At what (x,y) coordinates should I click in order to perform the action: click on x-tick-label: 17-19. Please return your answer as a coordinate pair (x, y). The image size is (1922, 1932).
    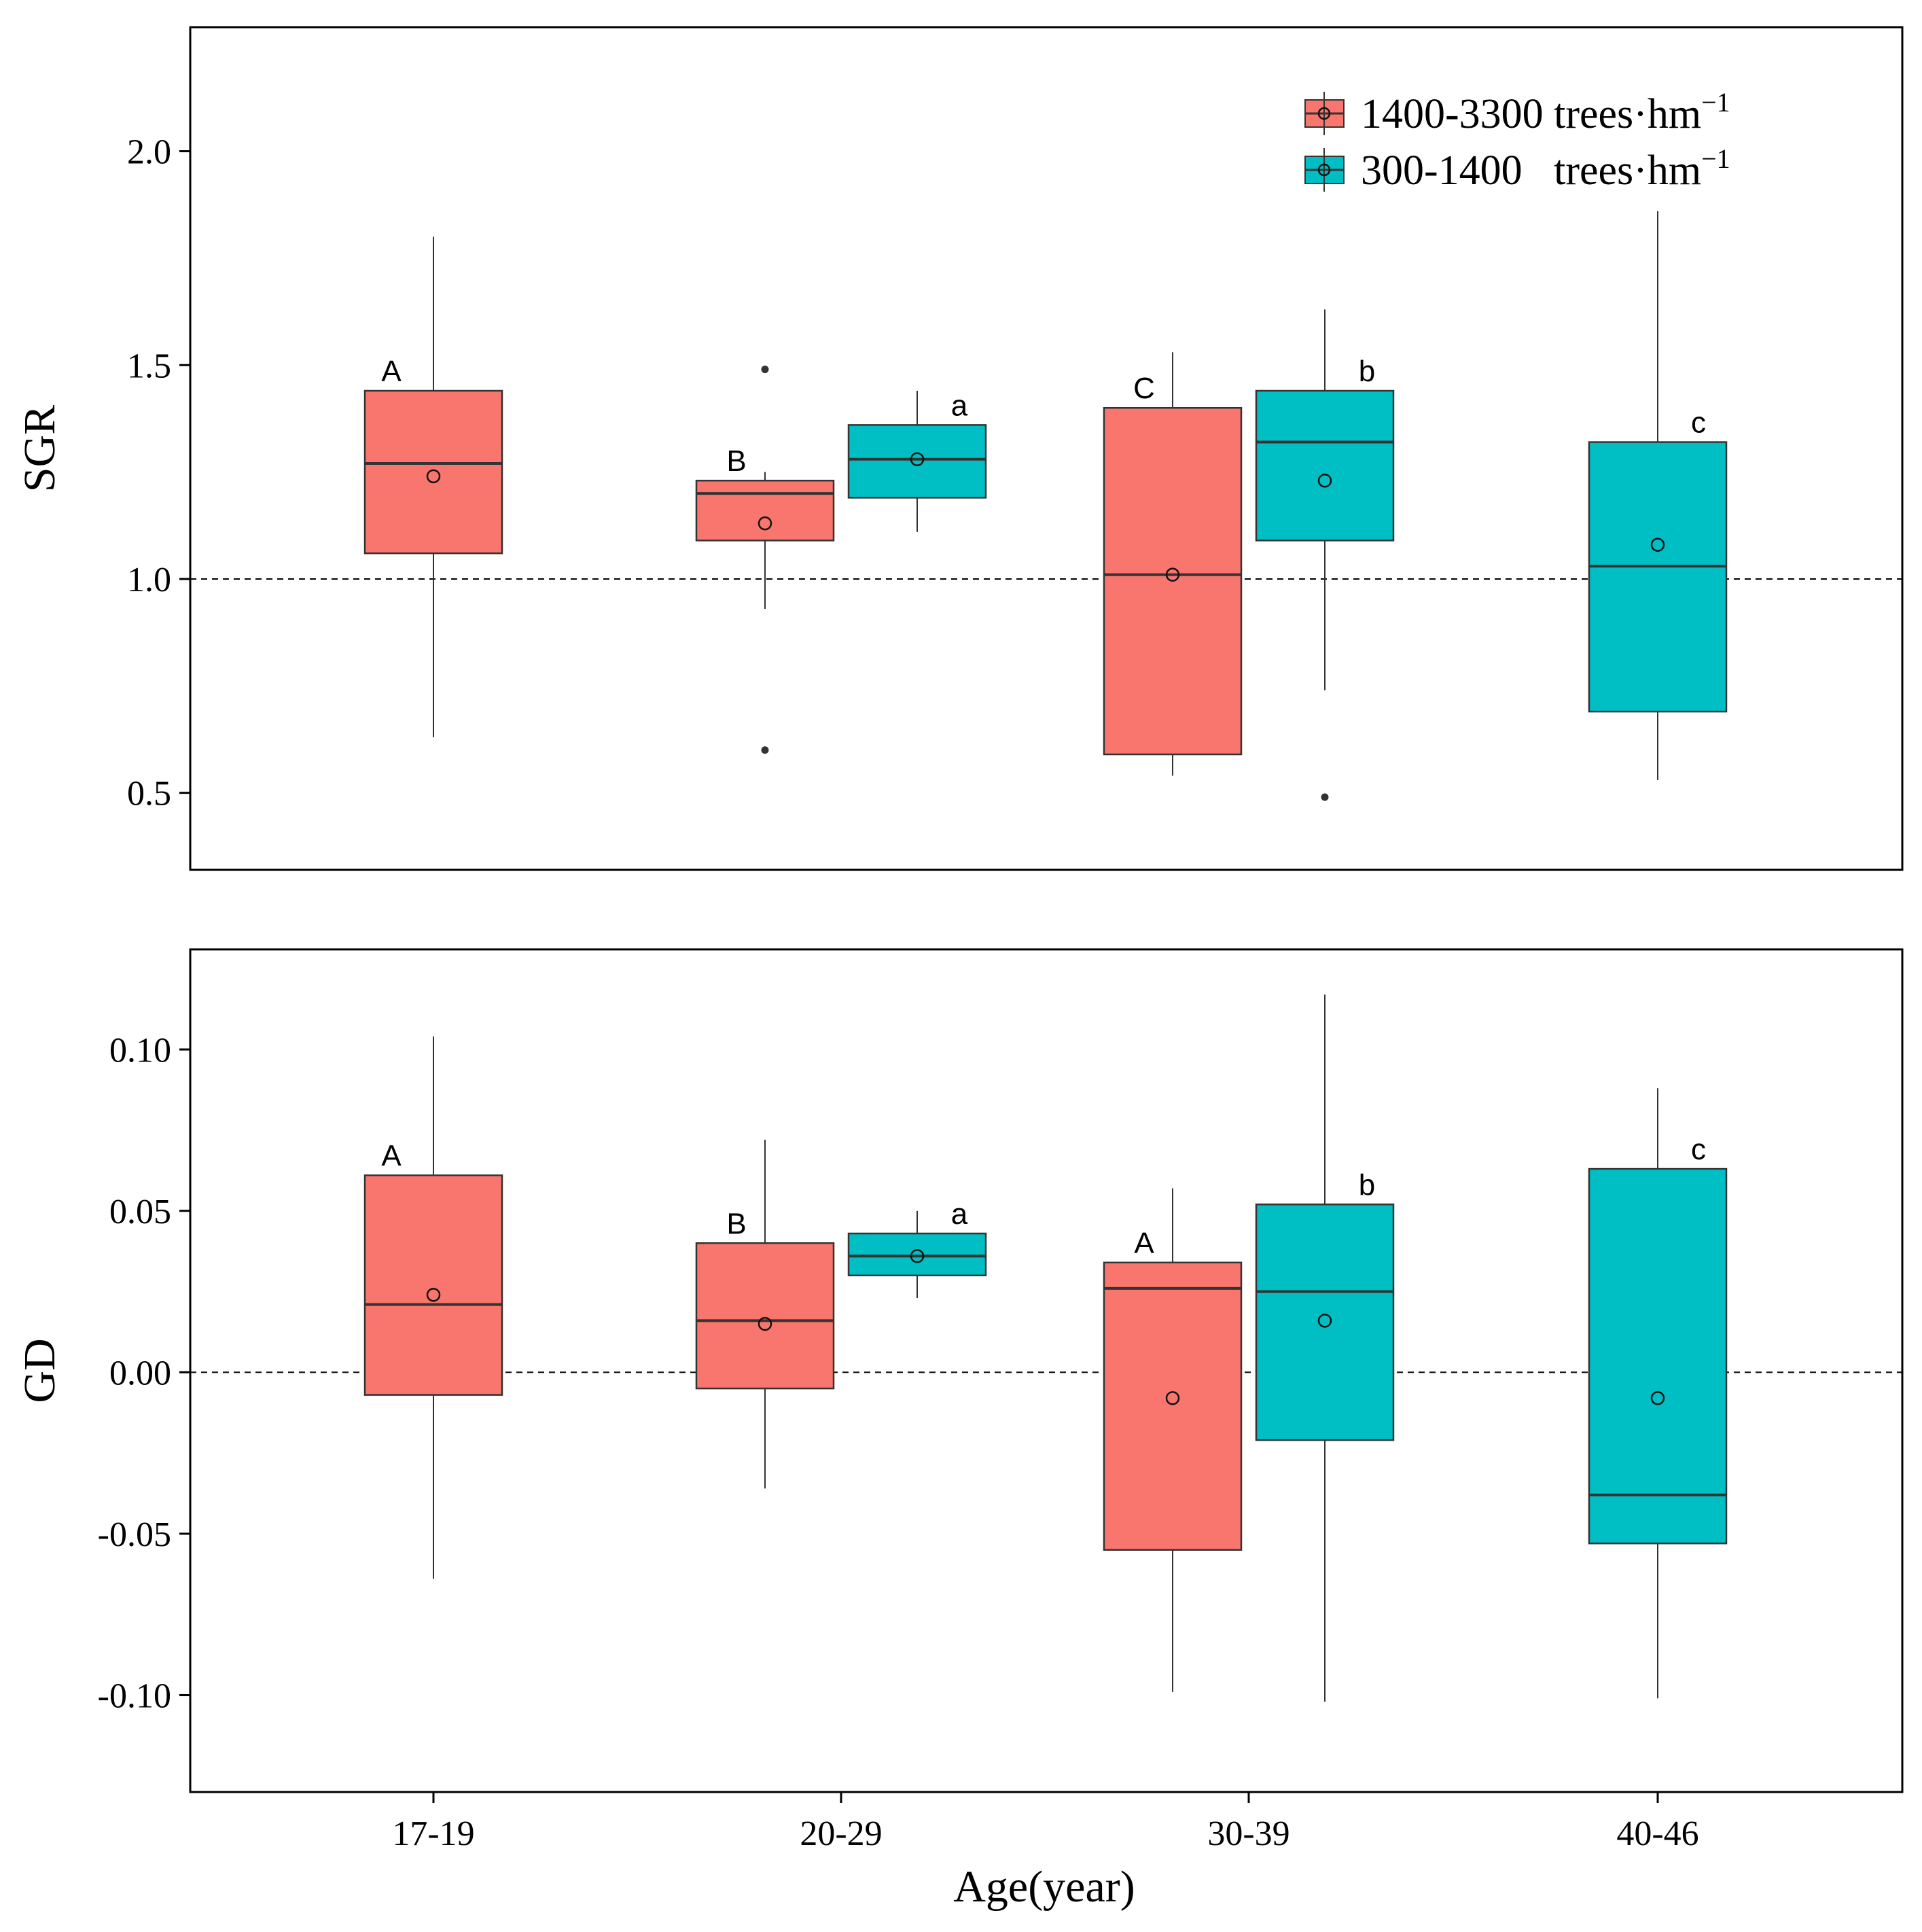
    Looking at the image, I should click on (433, 1833).